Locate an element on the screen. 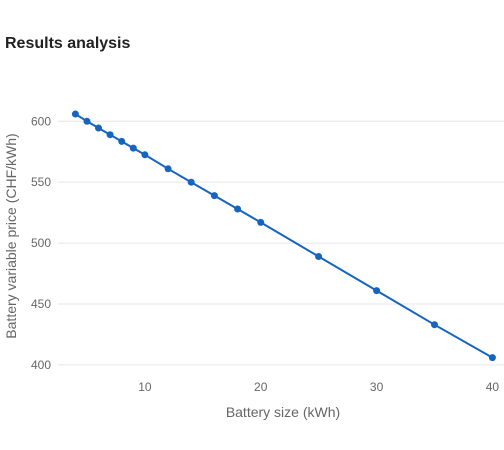  y-axis-ticks: 400 450 500 550 600 is located at coordinates (41, 243).